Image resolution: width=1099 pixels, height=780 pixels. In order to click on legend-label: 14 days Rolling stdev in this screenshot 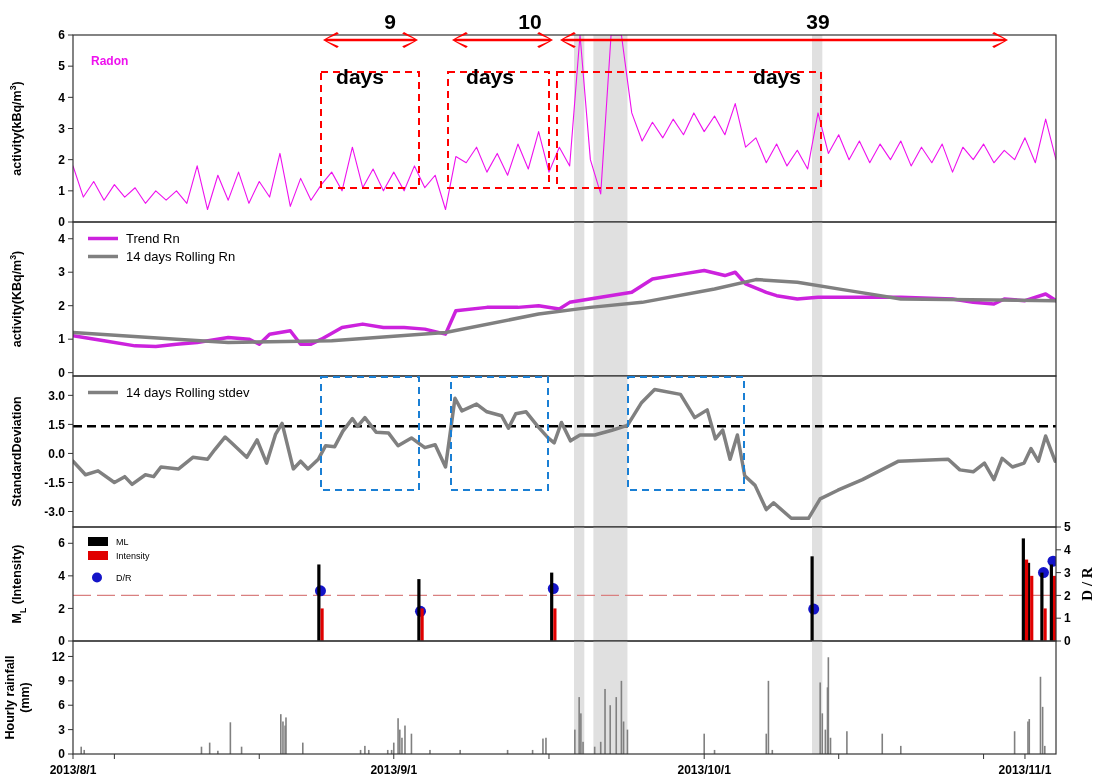, I will do `click(188, 393)`.